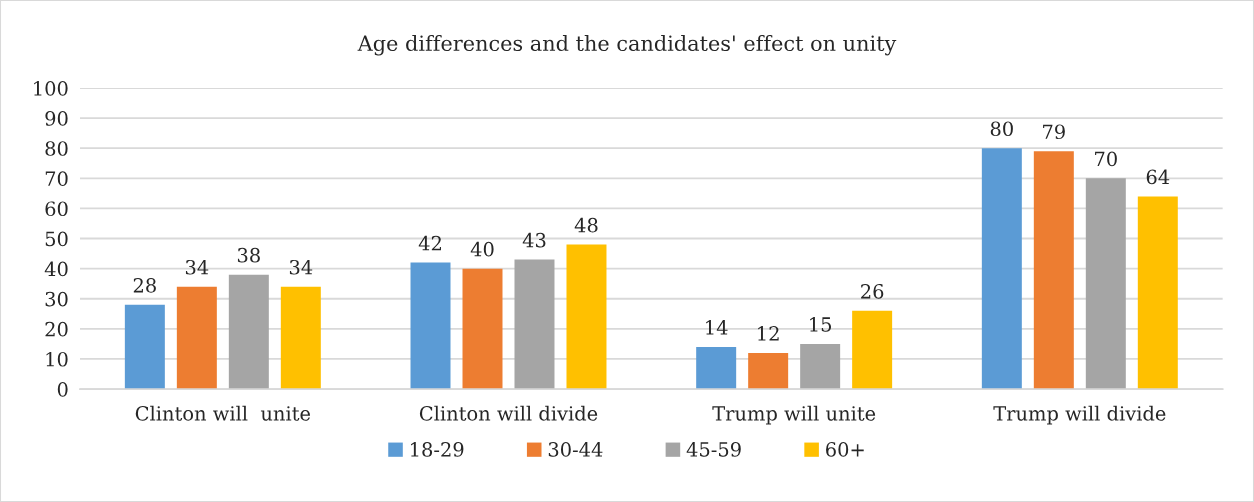 The image size is (1254, 502). What do you see at coordinates (437, 449) in the screenshot?
I see `legend-label: 18-29` at bounding box center [437, 449].